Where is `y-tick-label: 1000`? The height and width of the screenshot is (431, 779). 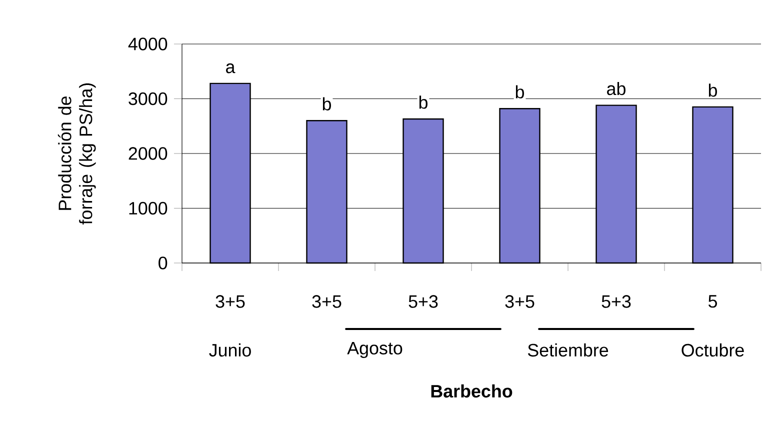
y-tick-label: 1000 is located at coordinates (148, 208).